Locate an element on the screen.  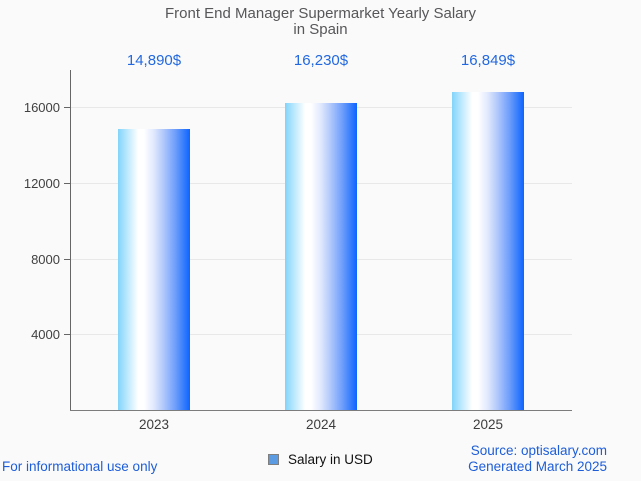
bar-2024 is located at coordinates (321, 257).